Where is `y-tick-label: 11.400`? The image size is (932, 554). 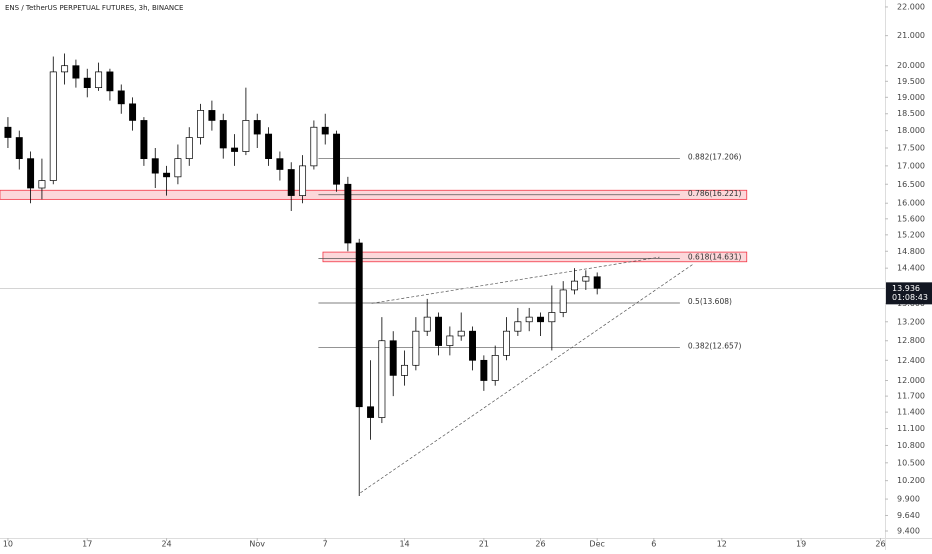 y-tick-label: 11.400 is located at coordinates (911, 412).